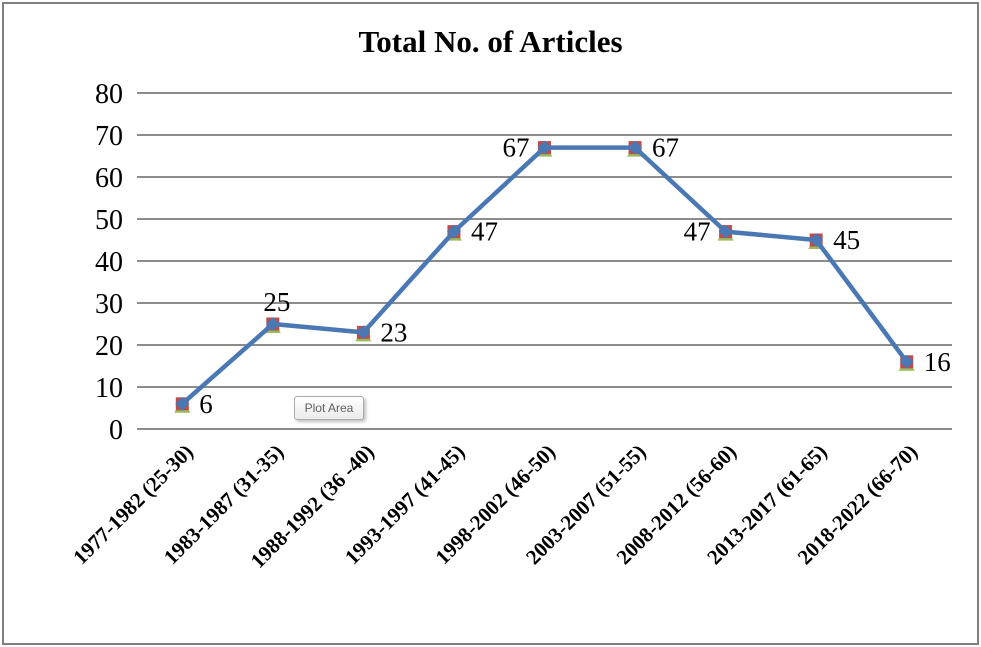 The image size is (981, 647). What do you see at coordinates (109, 136) in the screenshot?
I see `y-axis-tick-label: 70` at bounding box center [109, 136].